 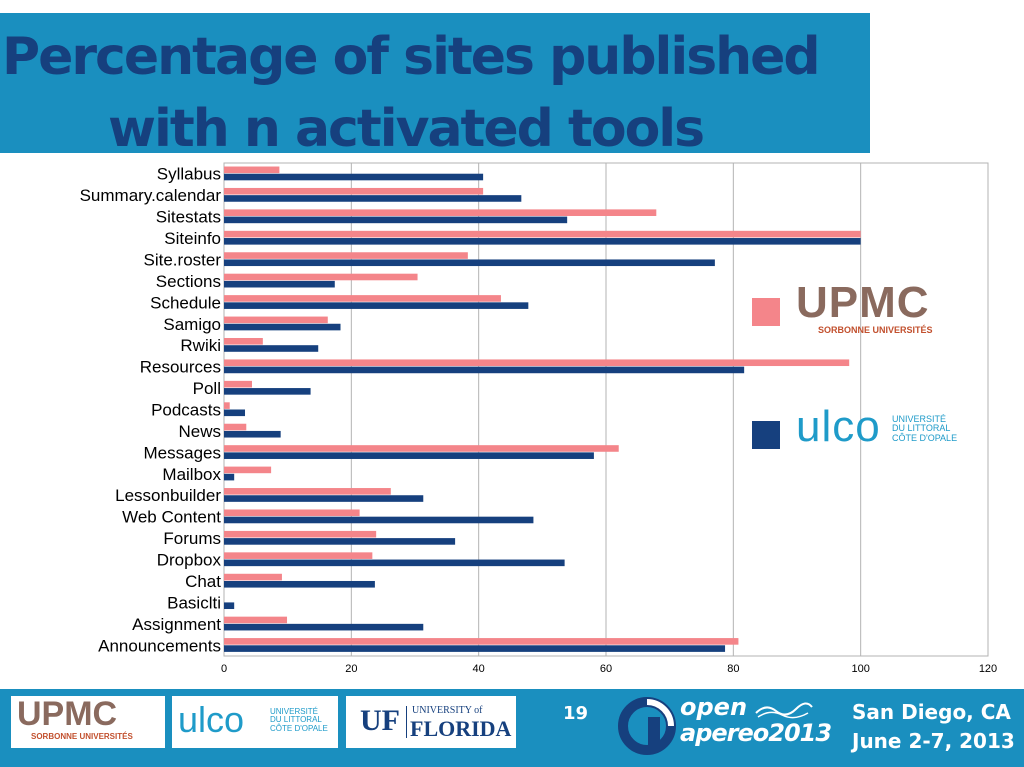 I want to click on x-tick-label: 80, so click(x=733, y=669).